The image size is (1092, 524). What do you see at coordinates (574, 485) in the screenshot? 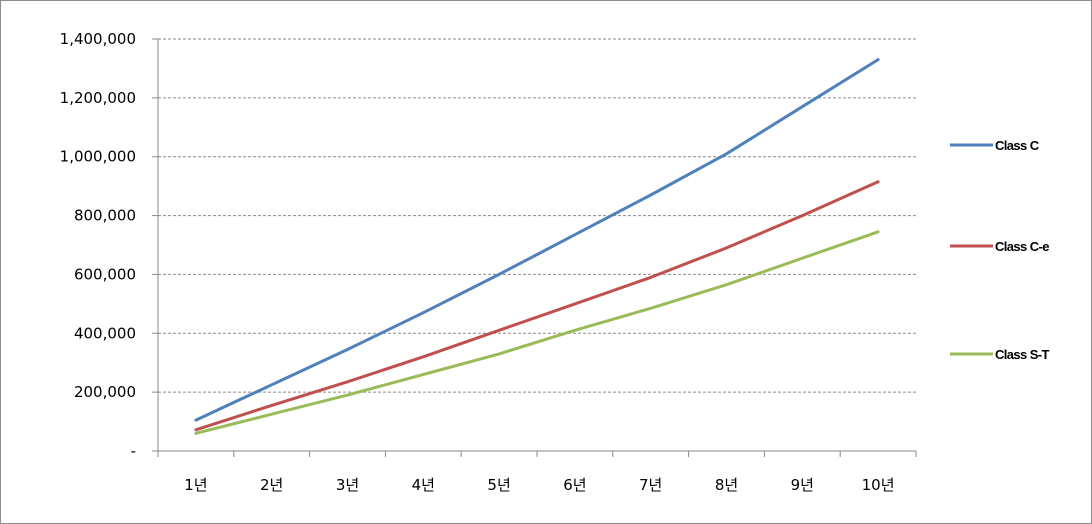
I see `x-tick-label: 6년` at bounding box center [574, 485].